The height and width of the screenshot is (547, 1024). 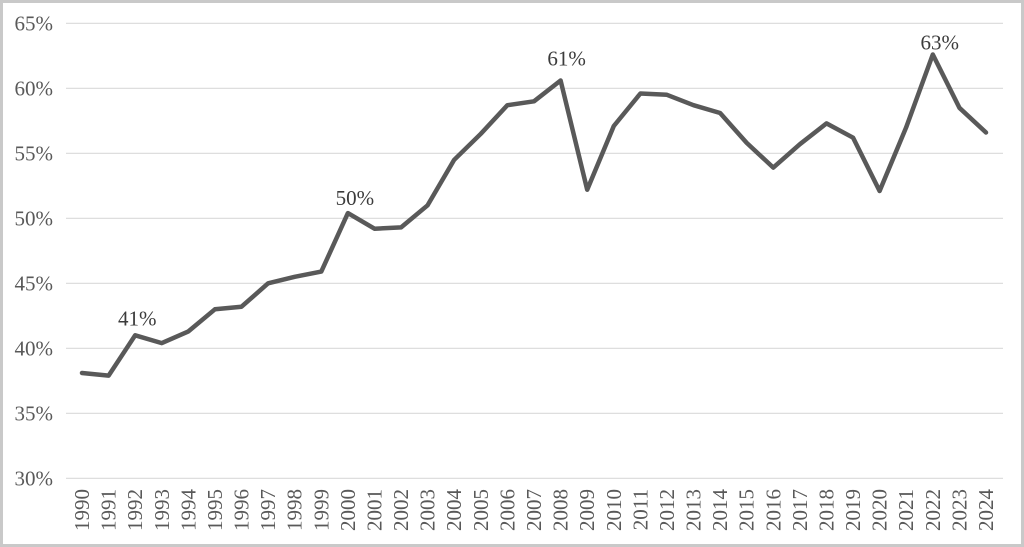 I want to click on y-axis-tick-label: 35%, so click(x=34, y=413).